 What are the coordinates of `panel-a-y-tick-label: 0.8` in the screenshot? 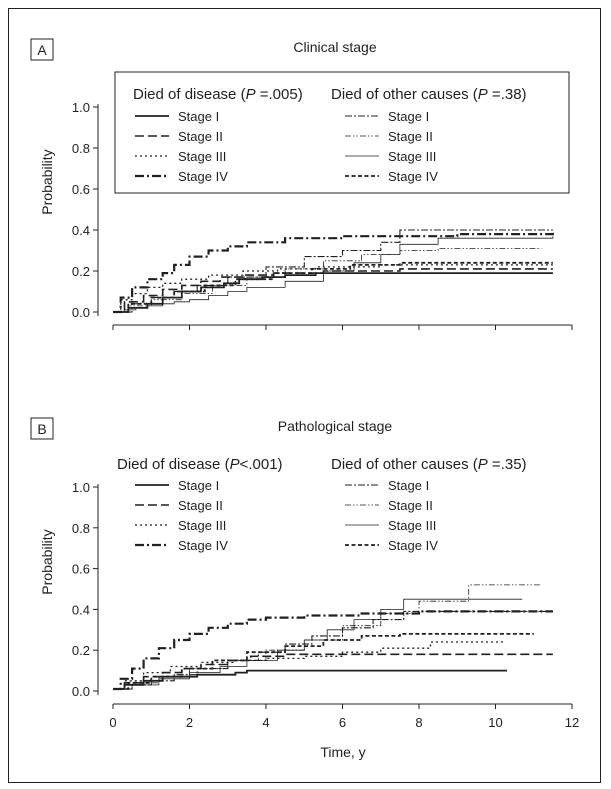 It's located at (81, 148).